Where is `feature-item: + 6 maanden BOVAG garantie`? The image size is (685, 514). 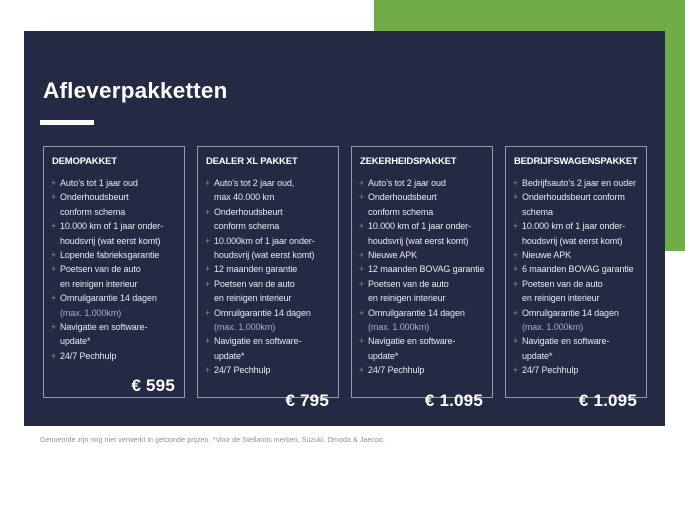
feature-item: + 6 maanden BOVAG garantie is located at coordinates (576, 269).